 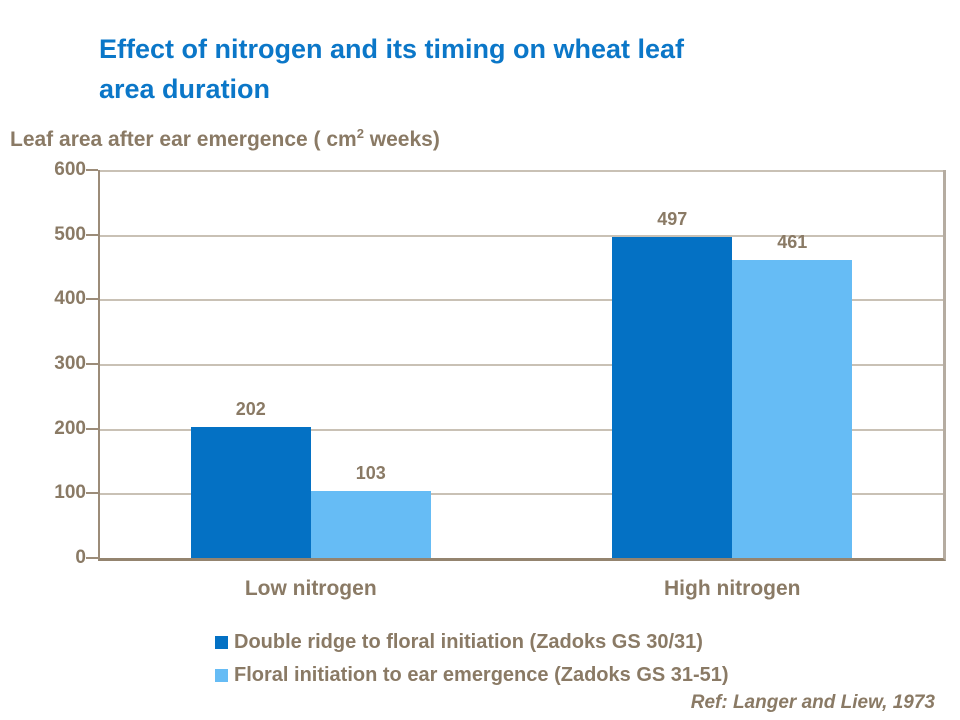 What do you see at coordinates (70, 493) in the screenshot?
I see `y-tick-label-100: 100` at bounding box center [70, 493].